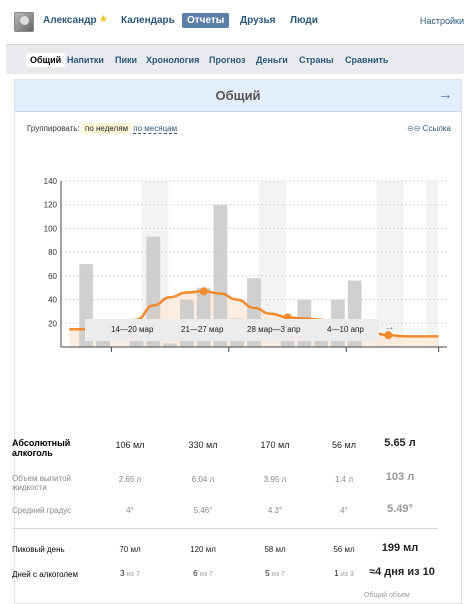 The image size is (470, 604). What do you see at coordinates (51, 181) in the screenshot?
I see `y-tick-label-140: 140` at bounding box center [51, 181].